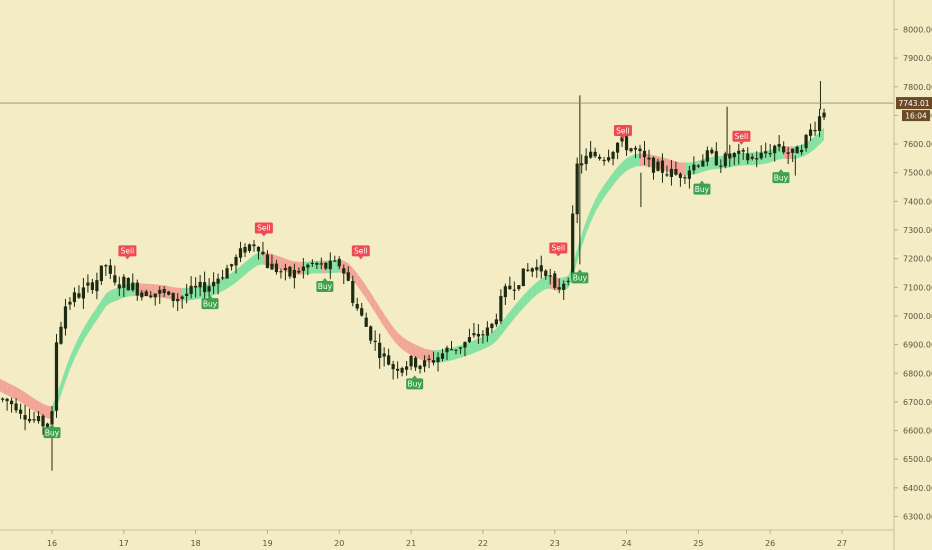 Image resolution: width=932 pixels, height=550 pixels. Describe the element at coordinates (411, 543) in the screenshot. I see `x-tick-label: 21` at that location.